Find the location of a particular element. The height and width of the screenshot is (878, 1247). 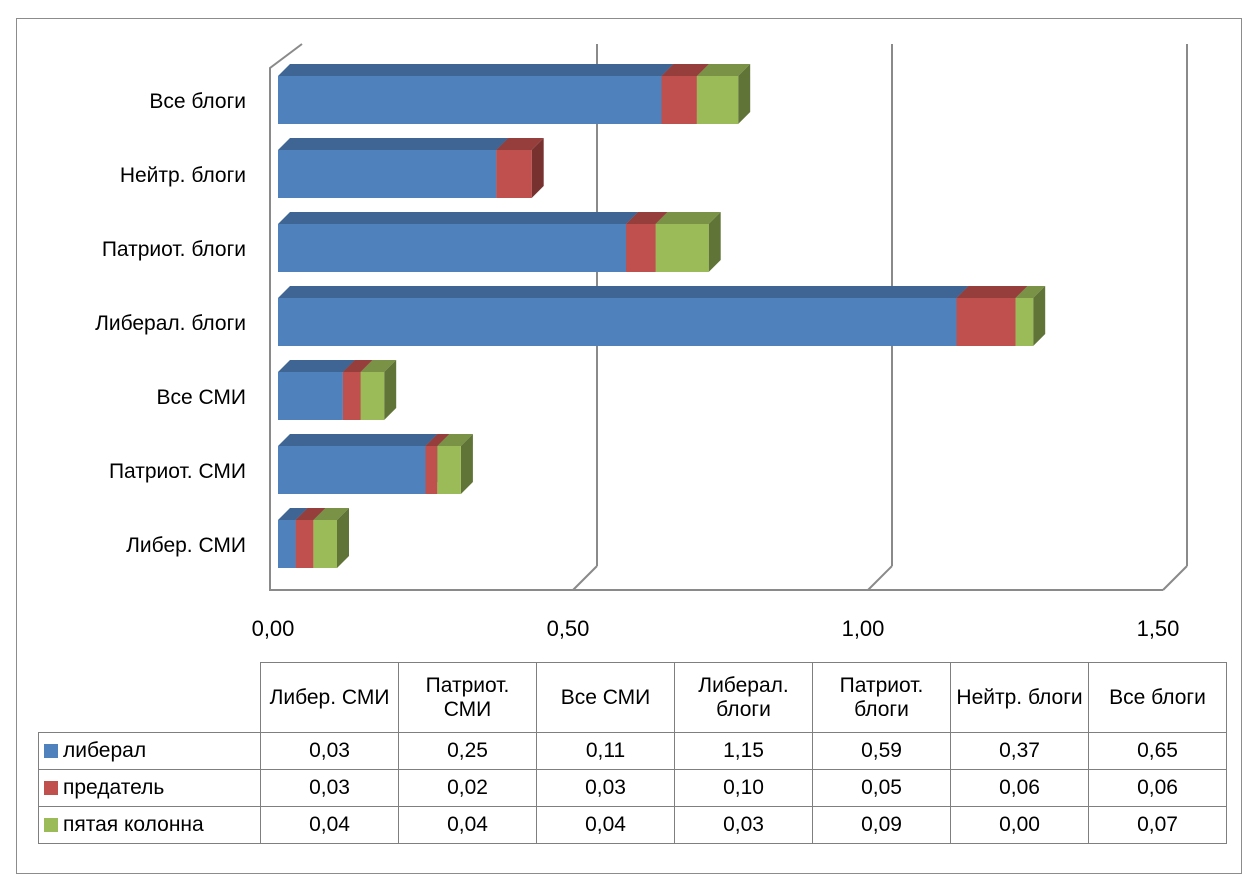

series-name-label: пятая колонна is located at coordinates (133, 824).